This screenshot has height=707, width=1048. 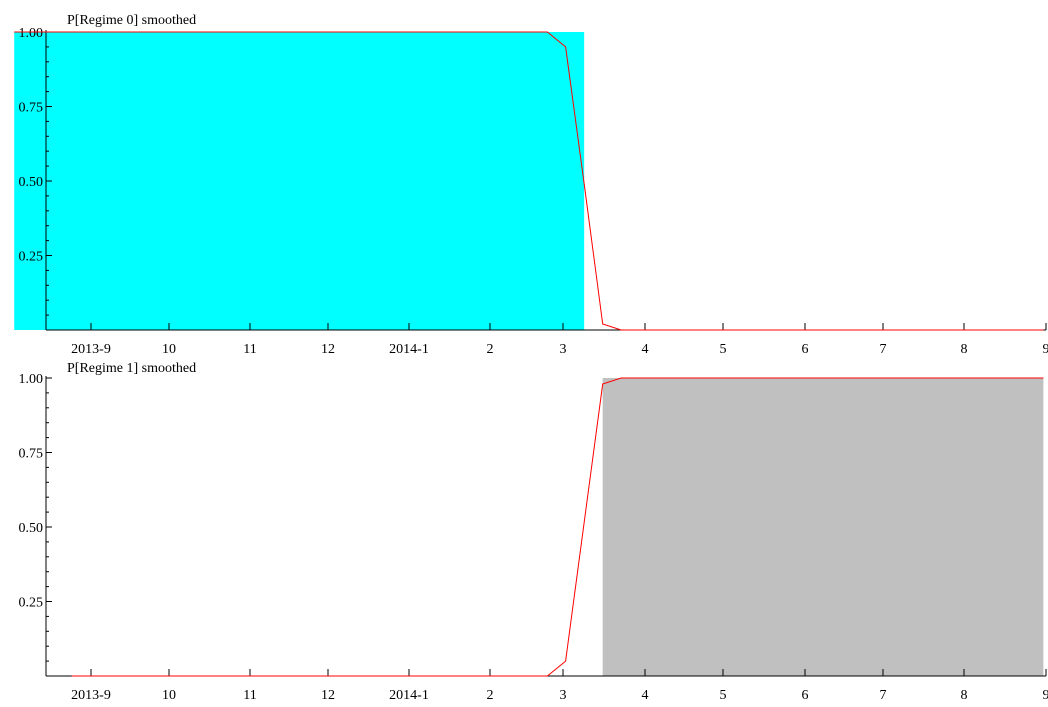 I want to click on panel-title: P[Regime 1] smoothed, so click(x=131, y=368).